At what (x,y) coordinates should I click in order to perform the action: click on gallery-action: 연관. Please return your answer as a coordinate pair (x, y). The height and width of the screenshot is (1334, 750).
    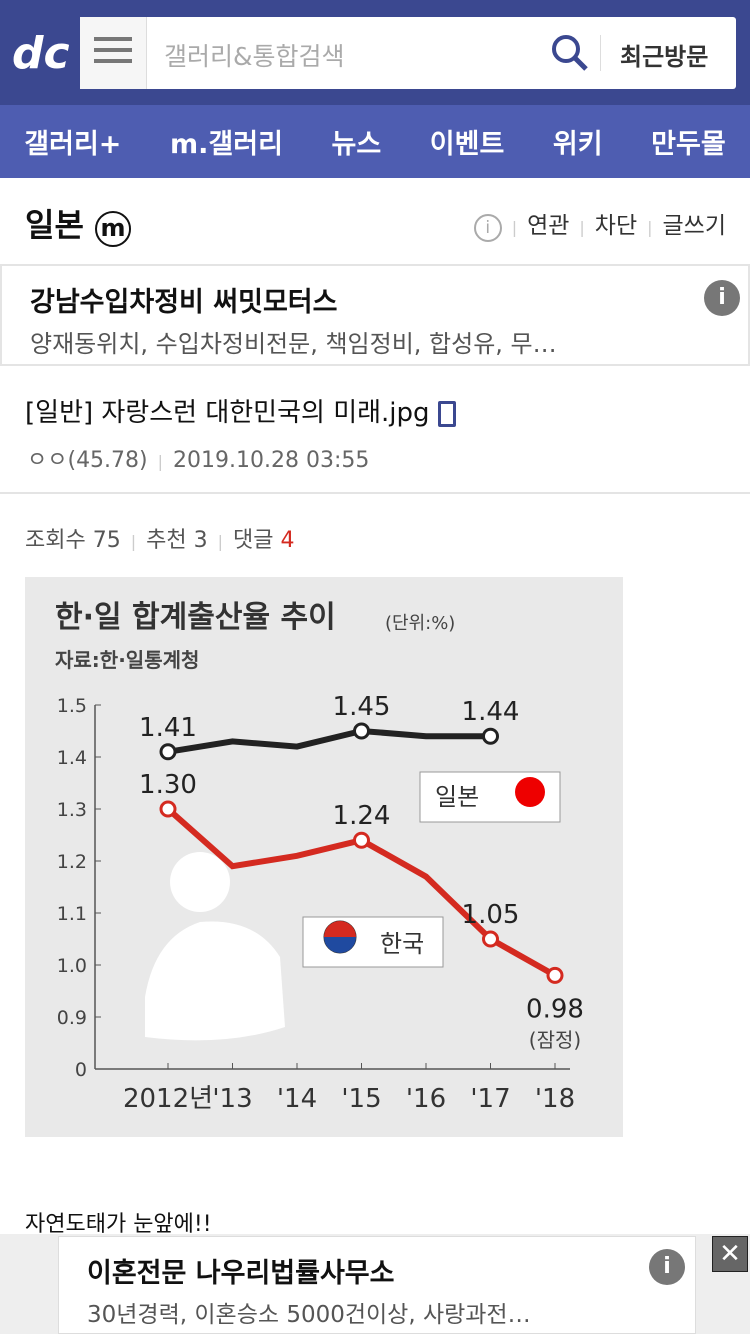
    Looking at the image, I should click on (548, 226).